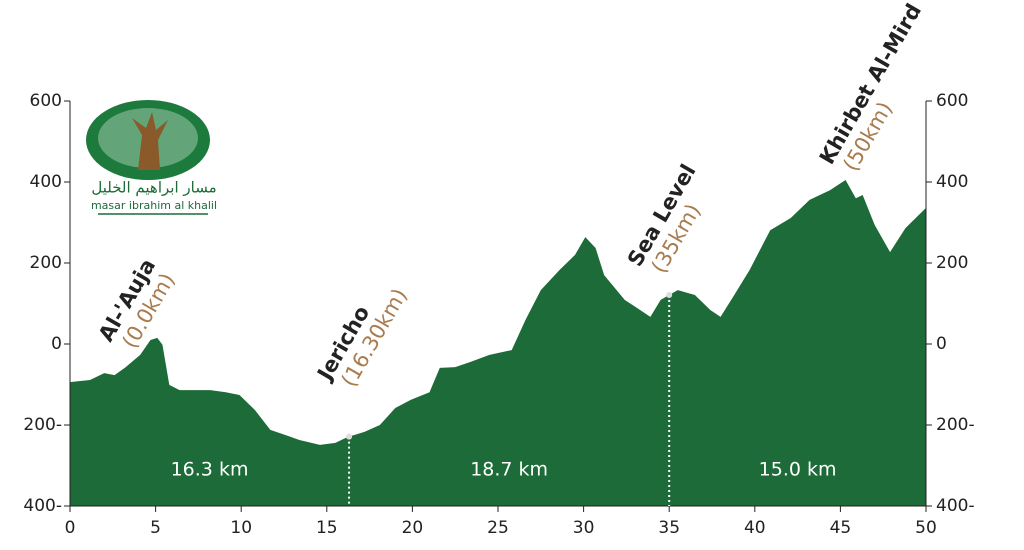  Describe the element at coordinates (952, 263) in the screenshot. I see `y2-tick-label: 200` at that location.